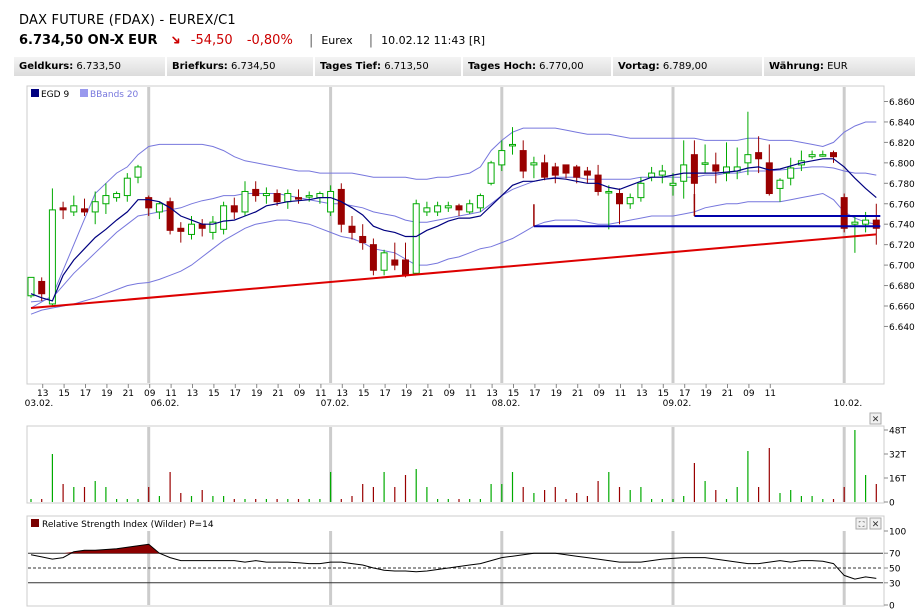 This screenshot has height=611, width=923. Describe the element at coordinates (71, 40) in the screenshot. I see `last-price: 6.734,50 ON-X` at that location.